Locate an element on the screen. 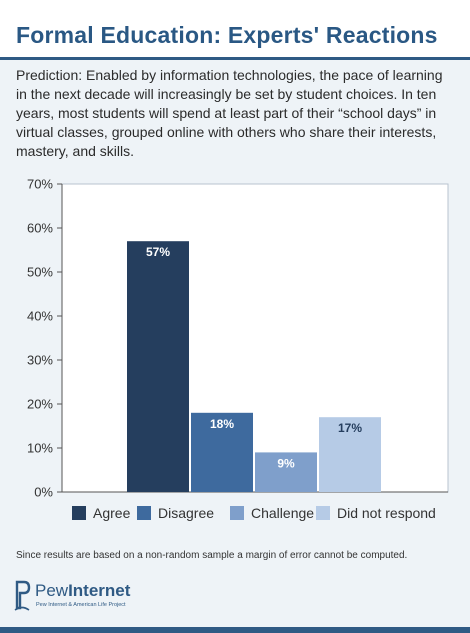 This screenshot has width=470, height=633. logo-name-part2: Internet is located at coordinates (99, 590).